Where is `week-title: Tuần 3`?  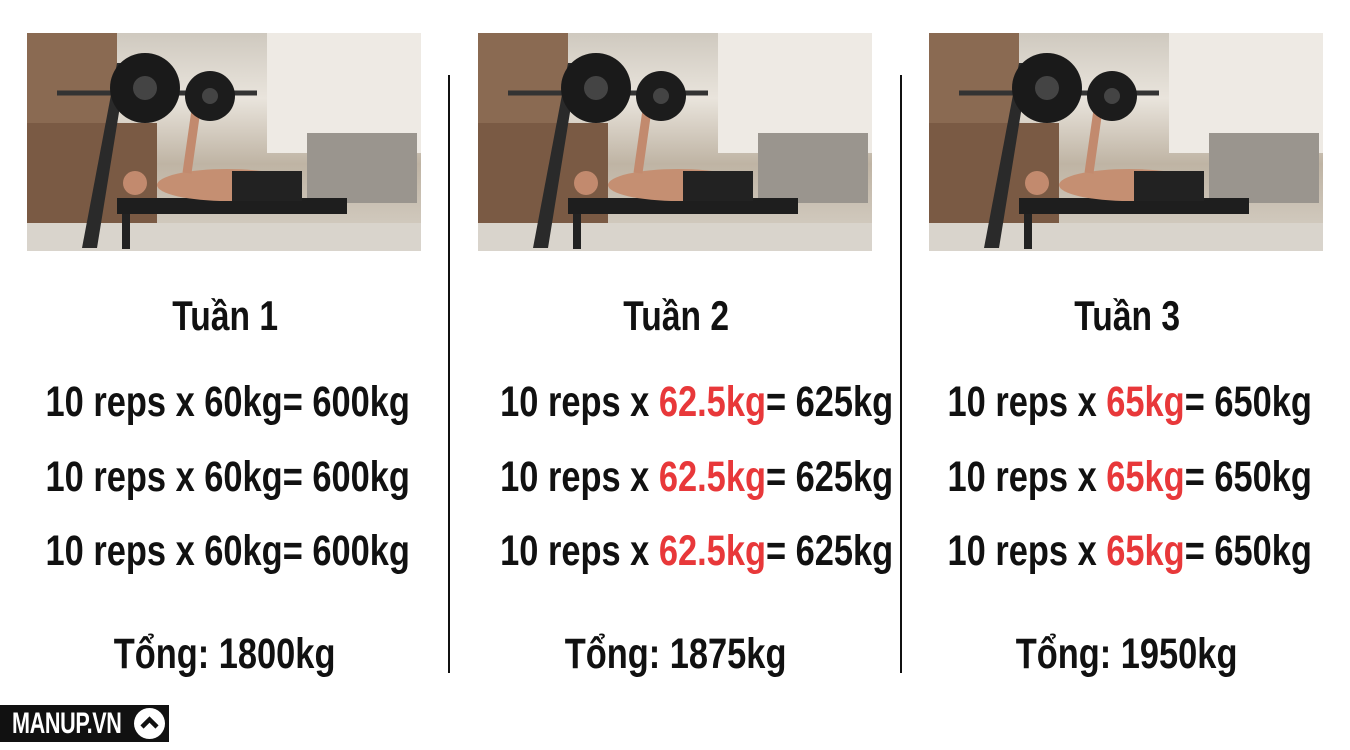 week-title: Tuần 3 is located at coordinates (1127, 315).